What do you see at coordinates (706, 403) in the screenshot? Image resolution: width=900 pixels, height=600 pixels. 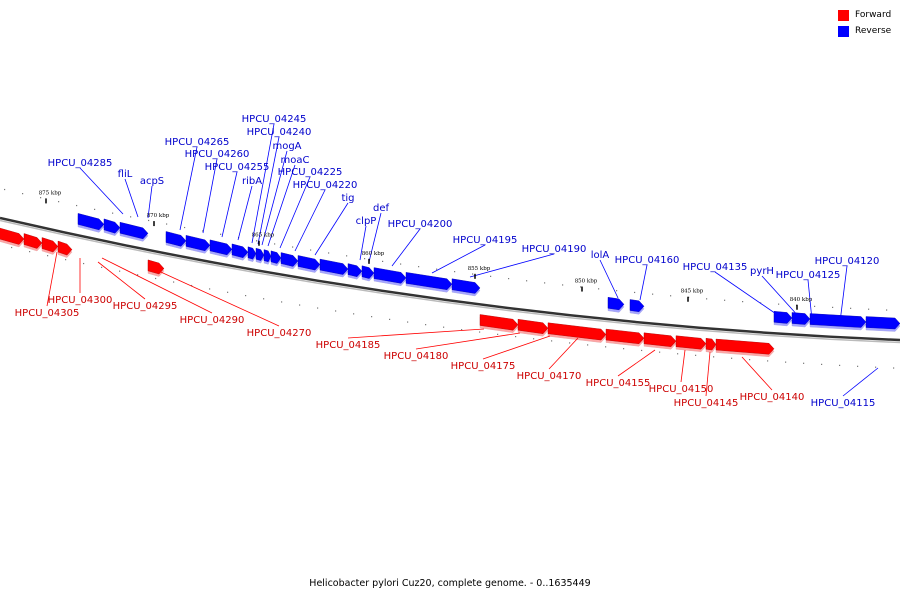 I see `gene-label-HPCU_04145: HPCU_04145` at bounding box center [706, 403].